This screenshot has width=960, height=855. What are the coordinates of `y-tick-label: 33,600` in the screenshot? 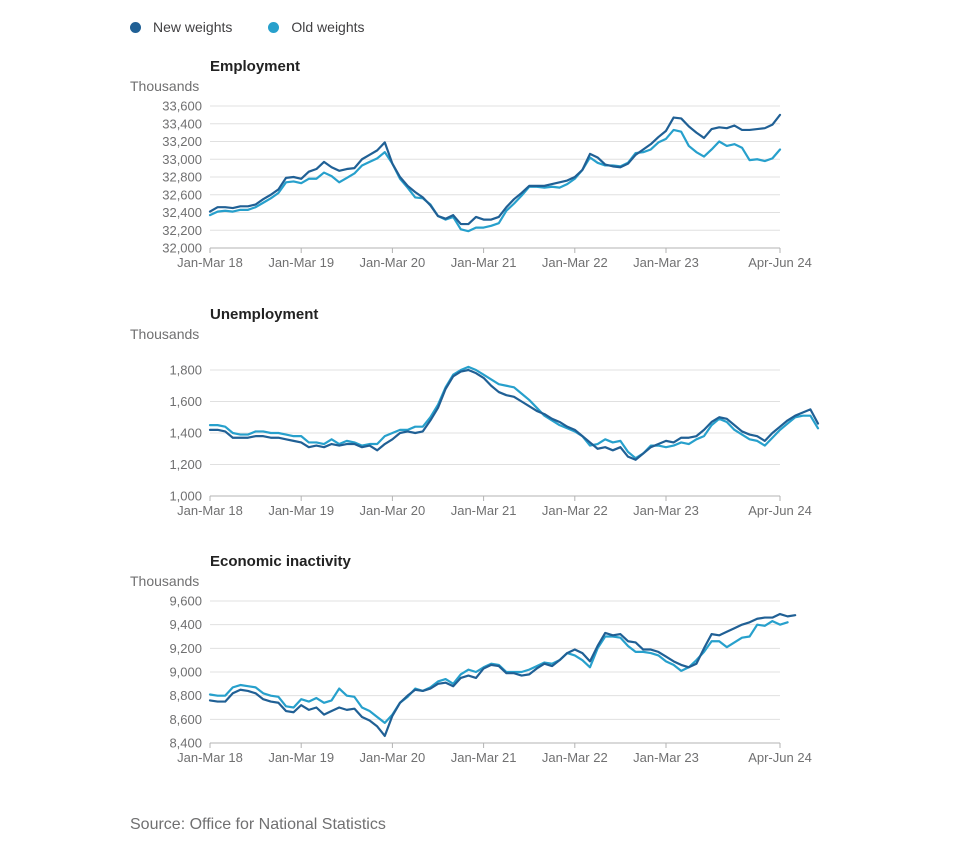 It's located at (182, 106).